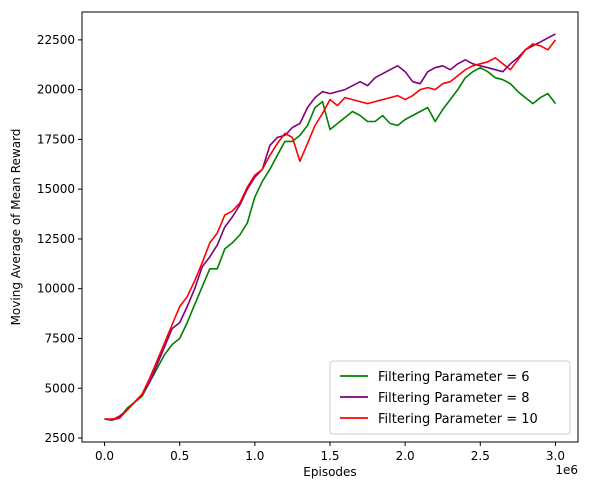 Image resolution: width=590 pixels, height=490 pixels. I want to click on x-tick-label: 0.0, so click(104, 456).